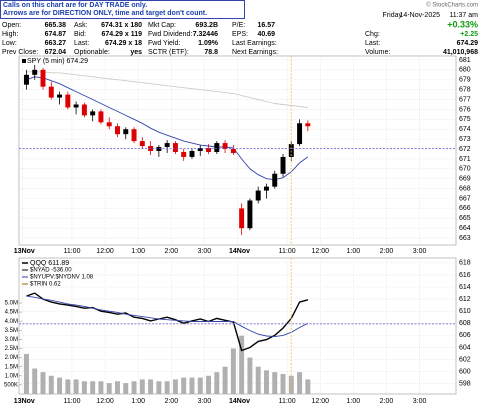 This screenshot has height=406, width=480. What do you see at coordinates (465, 323) in the screenshot?
I see `y-tick-label: 608` at bounding box center [465, 323].